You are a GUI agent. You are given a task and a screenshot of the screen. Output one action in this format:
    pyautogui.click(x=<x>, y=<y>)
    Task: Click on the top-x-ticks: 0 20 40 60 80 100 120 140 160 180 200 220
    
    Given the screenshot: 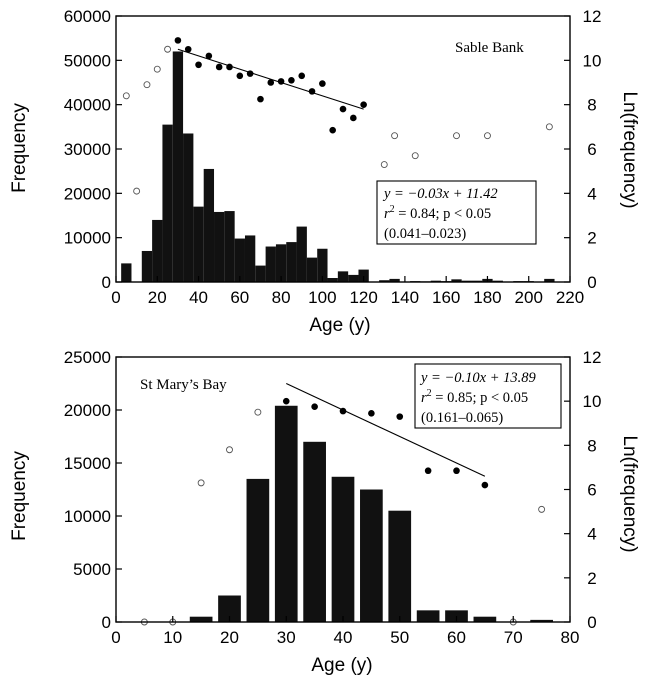 What is the action you would take?
    pyautogui.click(x=347, y=291)
    